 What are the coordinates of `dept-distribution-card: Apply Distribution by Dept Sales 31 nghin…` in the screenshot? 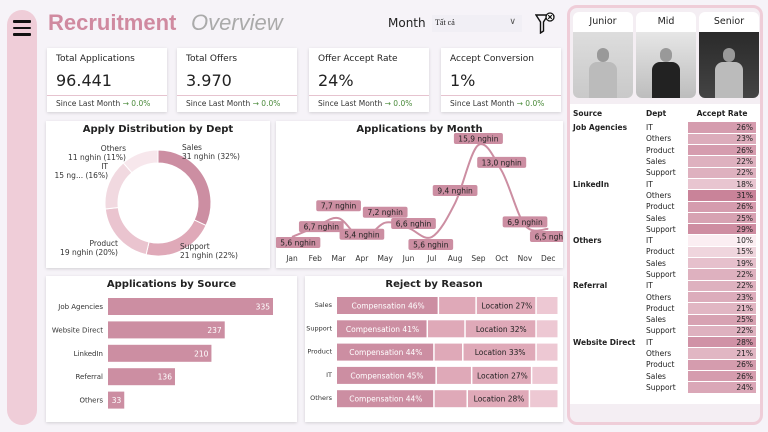 It's located at (158, 194).